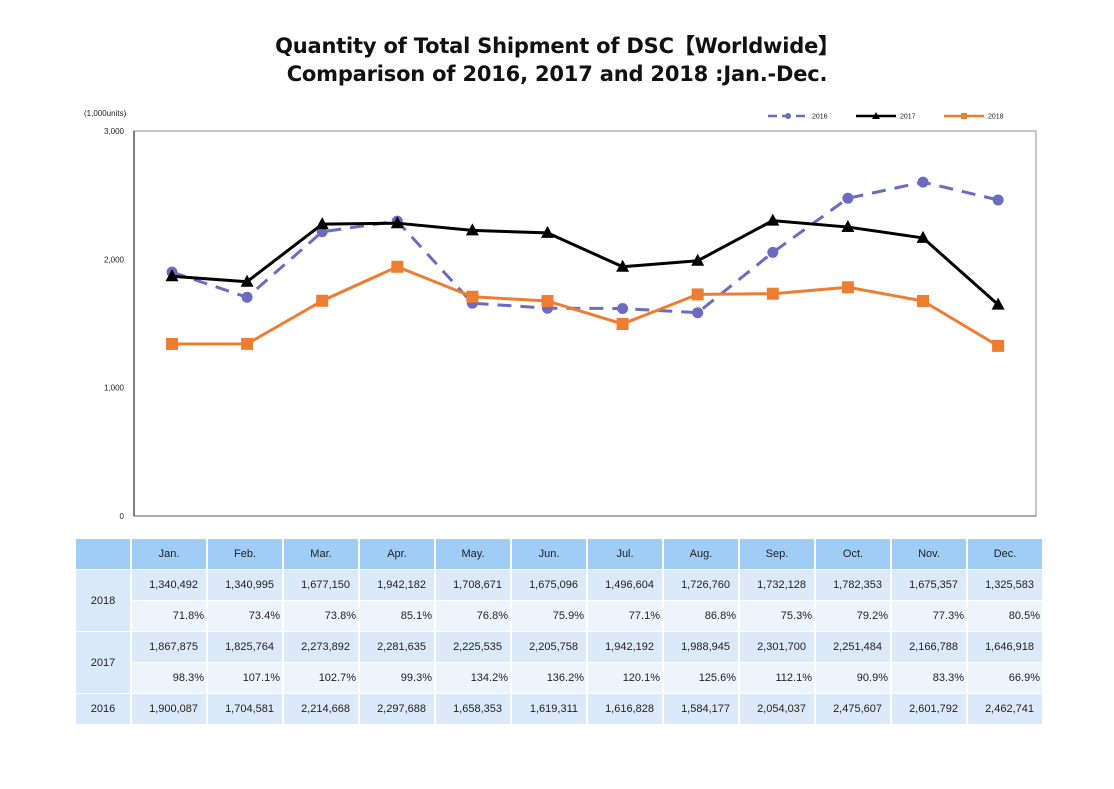  Describe the element at coordinates (245, 616) in the screenshot. I see `ratio-cell: 73.4%` at that location.